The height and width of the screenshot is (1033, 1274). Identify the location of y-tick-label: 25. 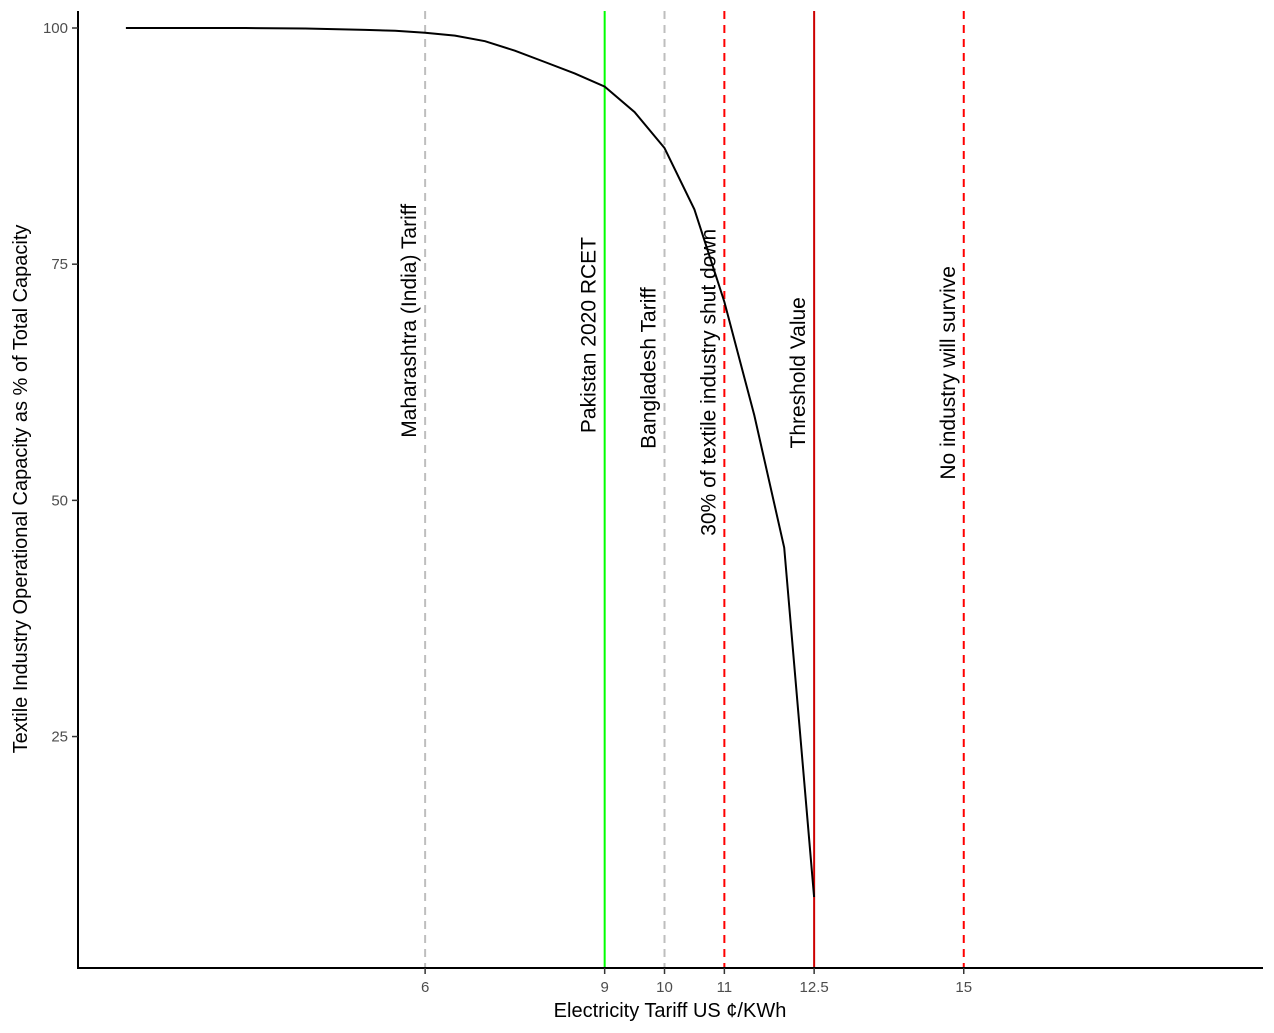
(59, 737).